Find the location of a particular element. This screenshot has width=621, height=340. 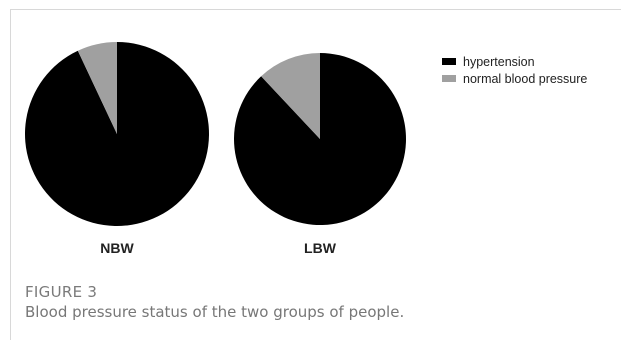

pie-slice-nbw-normal-blood-pressure is located at coordinates (97, 88).